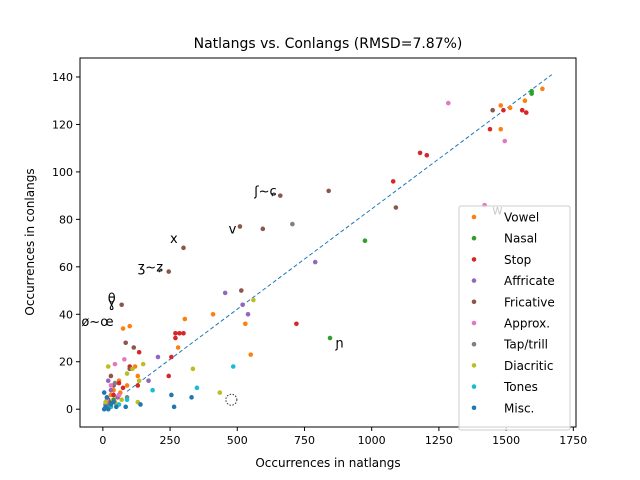 The width and height of the screenshot is (640, 480). Describe the element at coordinates (520, 239) in the screenshot. I see `legend-label: Nasal` at that location.